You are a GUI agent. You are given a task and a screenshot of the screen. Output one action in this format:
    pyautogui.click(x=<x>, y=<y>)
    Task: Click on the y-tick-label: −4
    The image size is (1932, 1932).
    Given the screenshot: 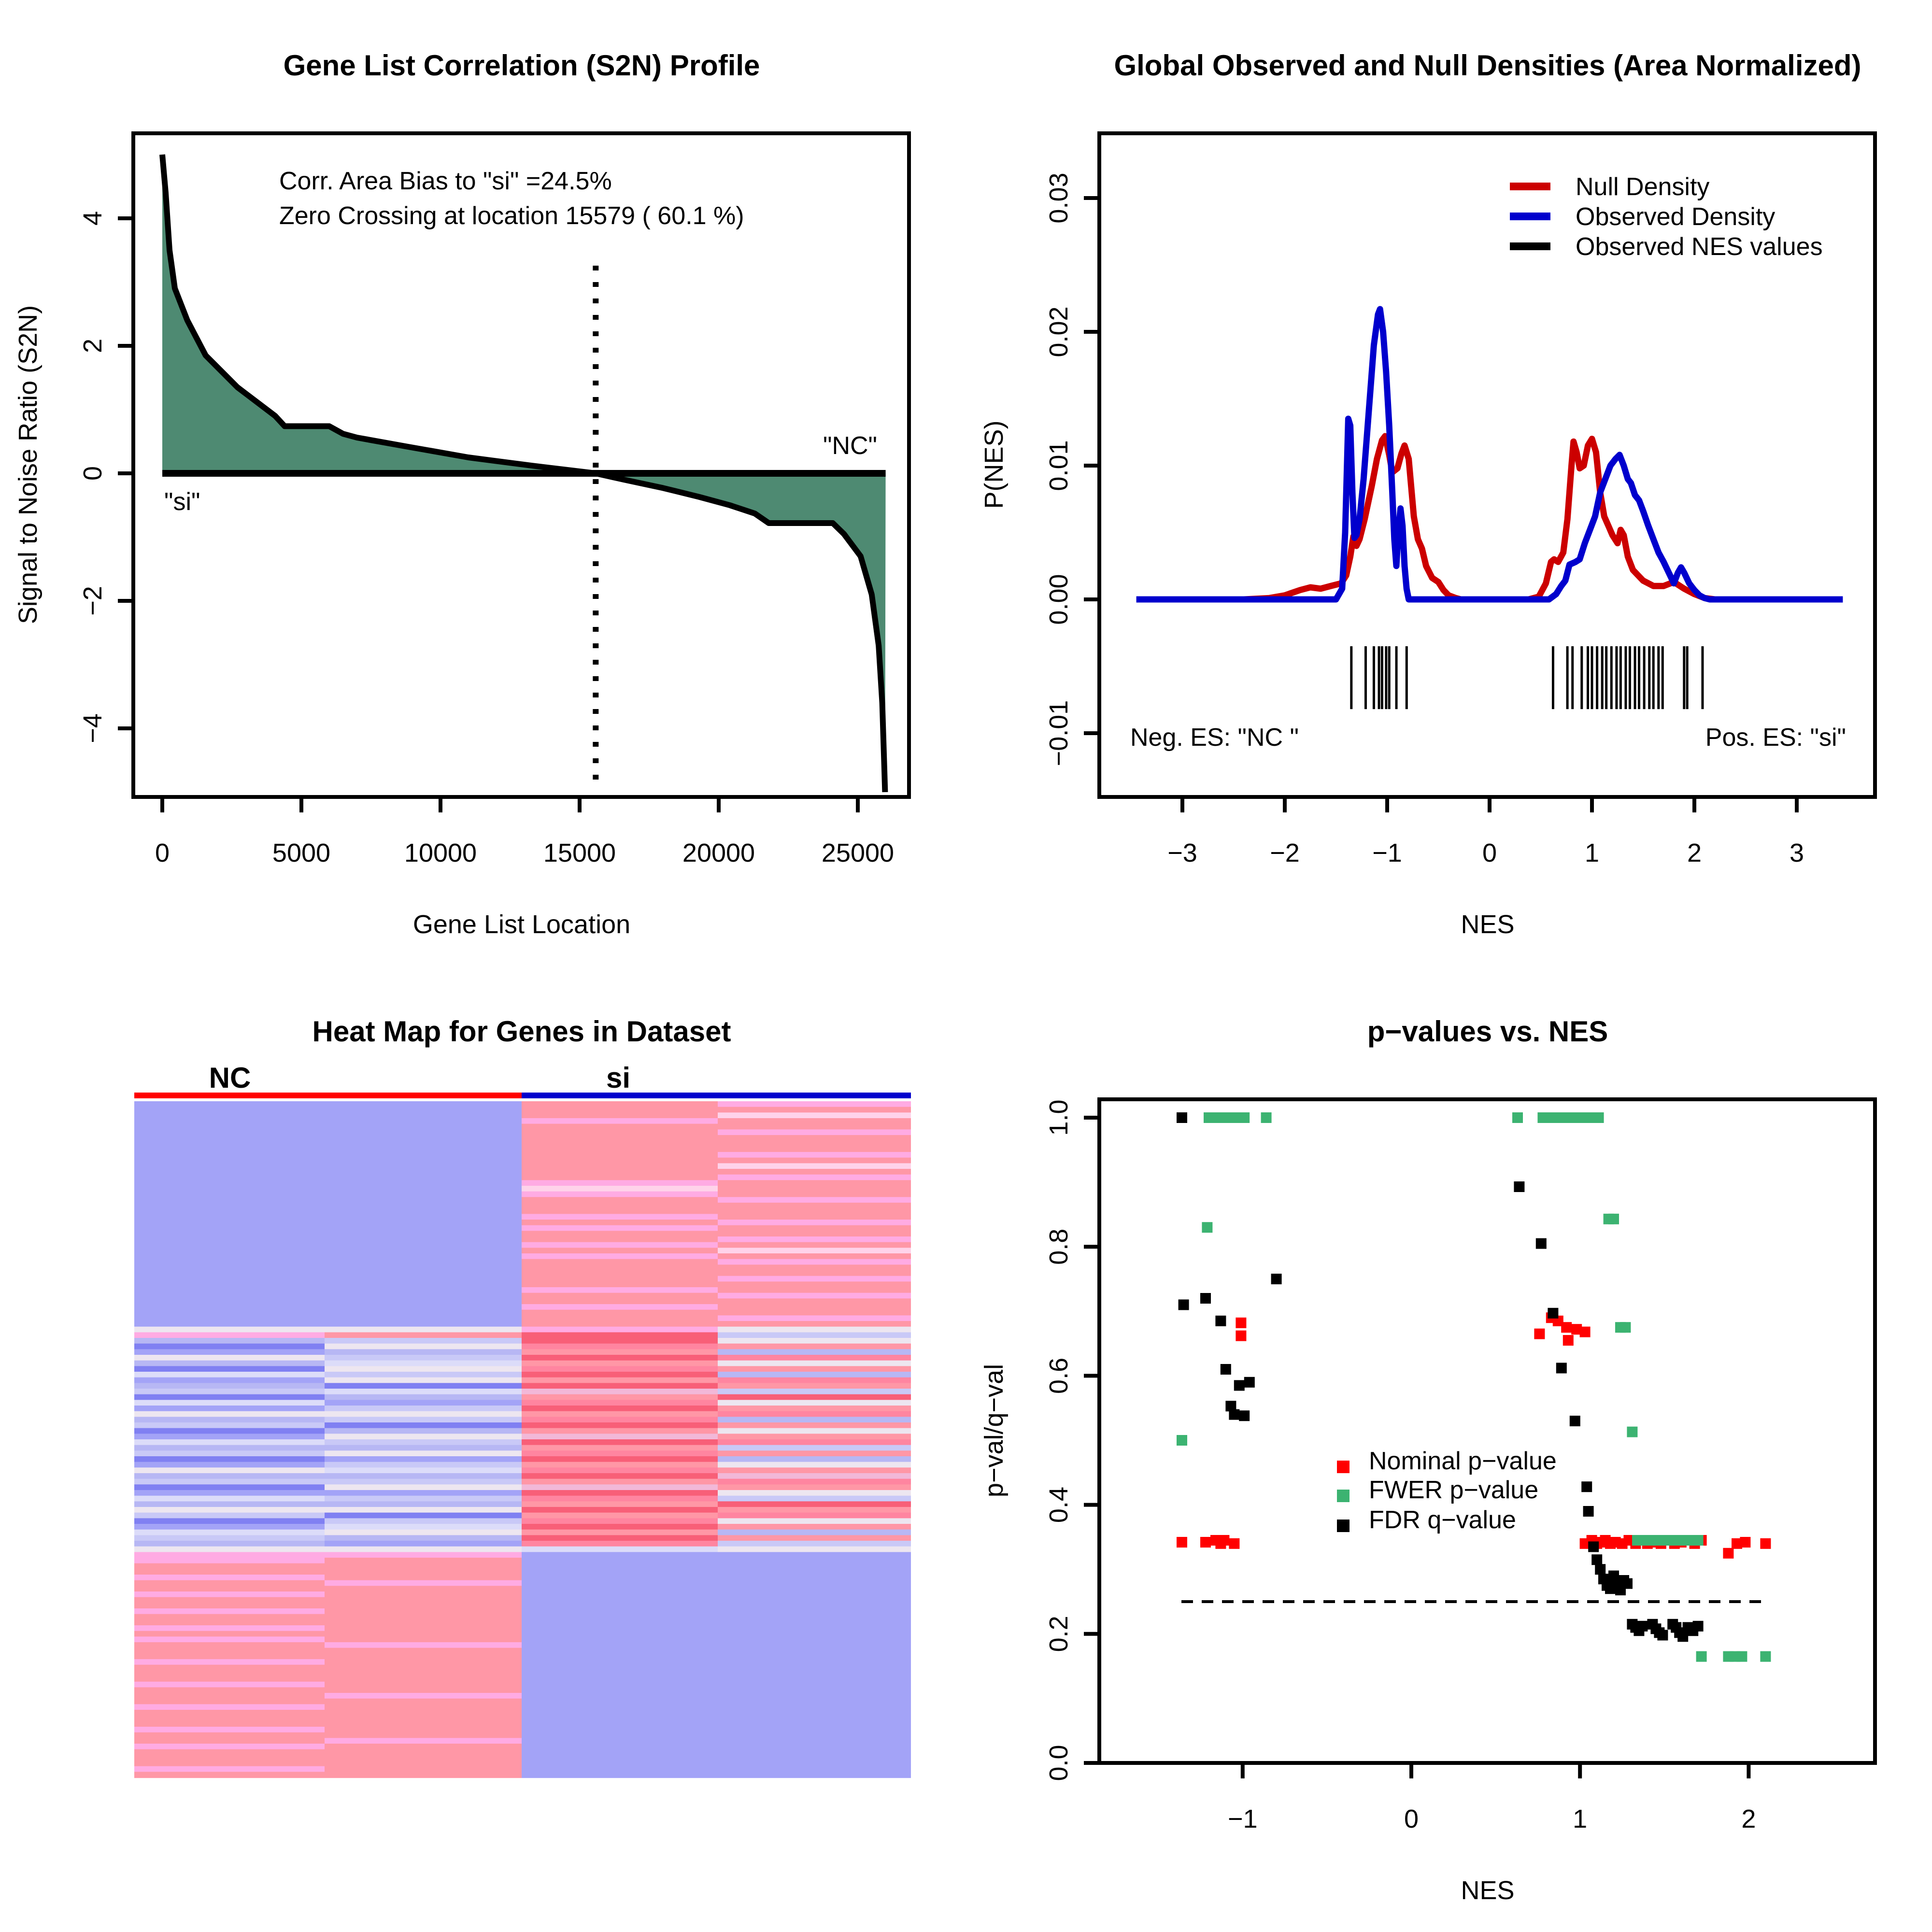 What is the action you would take?
    pyautogui.click(x=92, y=728)
    